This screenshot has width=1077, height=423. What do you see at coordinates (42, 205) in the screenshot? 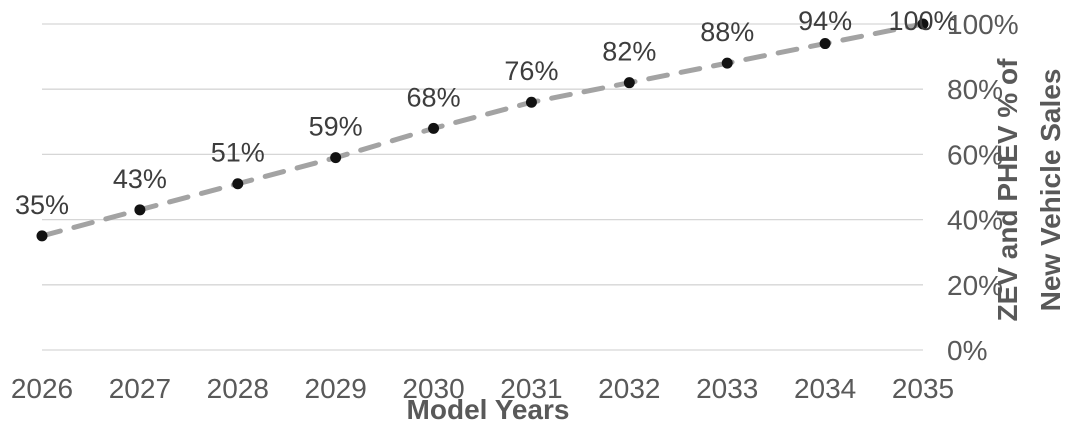
I see `data-label-2026: 35%` at bounding box center [42, 205].